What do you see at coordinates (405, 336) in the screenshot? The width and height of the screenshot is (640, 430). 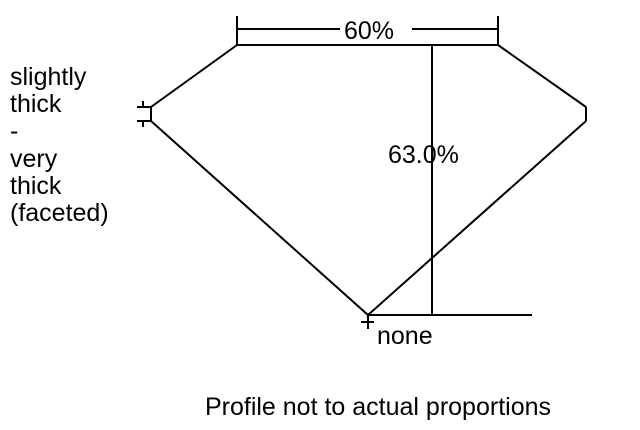 I see `culet-label: none` at bounding box center [405, 336].